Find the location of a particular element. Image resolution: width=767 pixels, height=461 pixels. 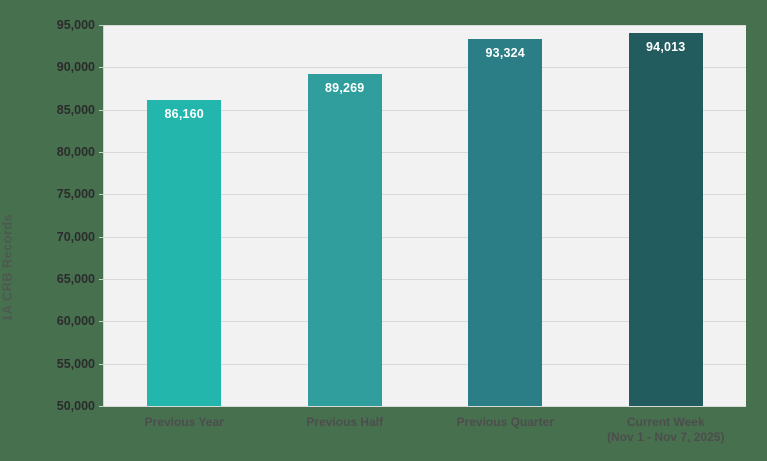

y-axis-tick-label: 85,000 is located at coordinates (75, 109).